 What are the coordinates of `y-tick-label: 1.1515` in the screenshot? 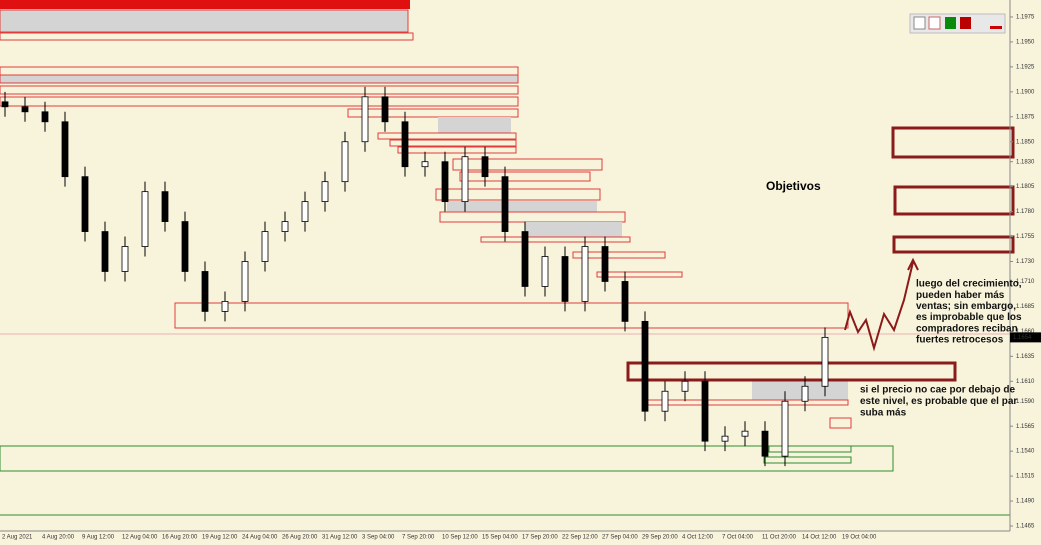 It's located at (1025, 477).